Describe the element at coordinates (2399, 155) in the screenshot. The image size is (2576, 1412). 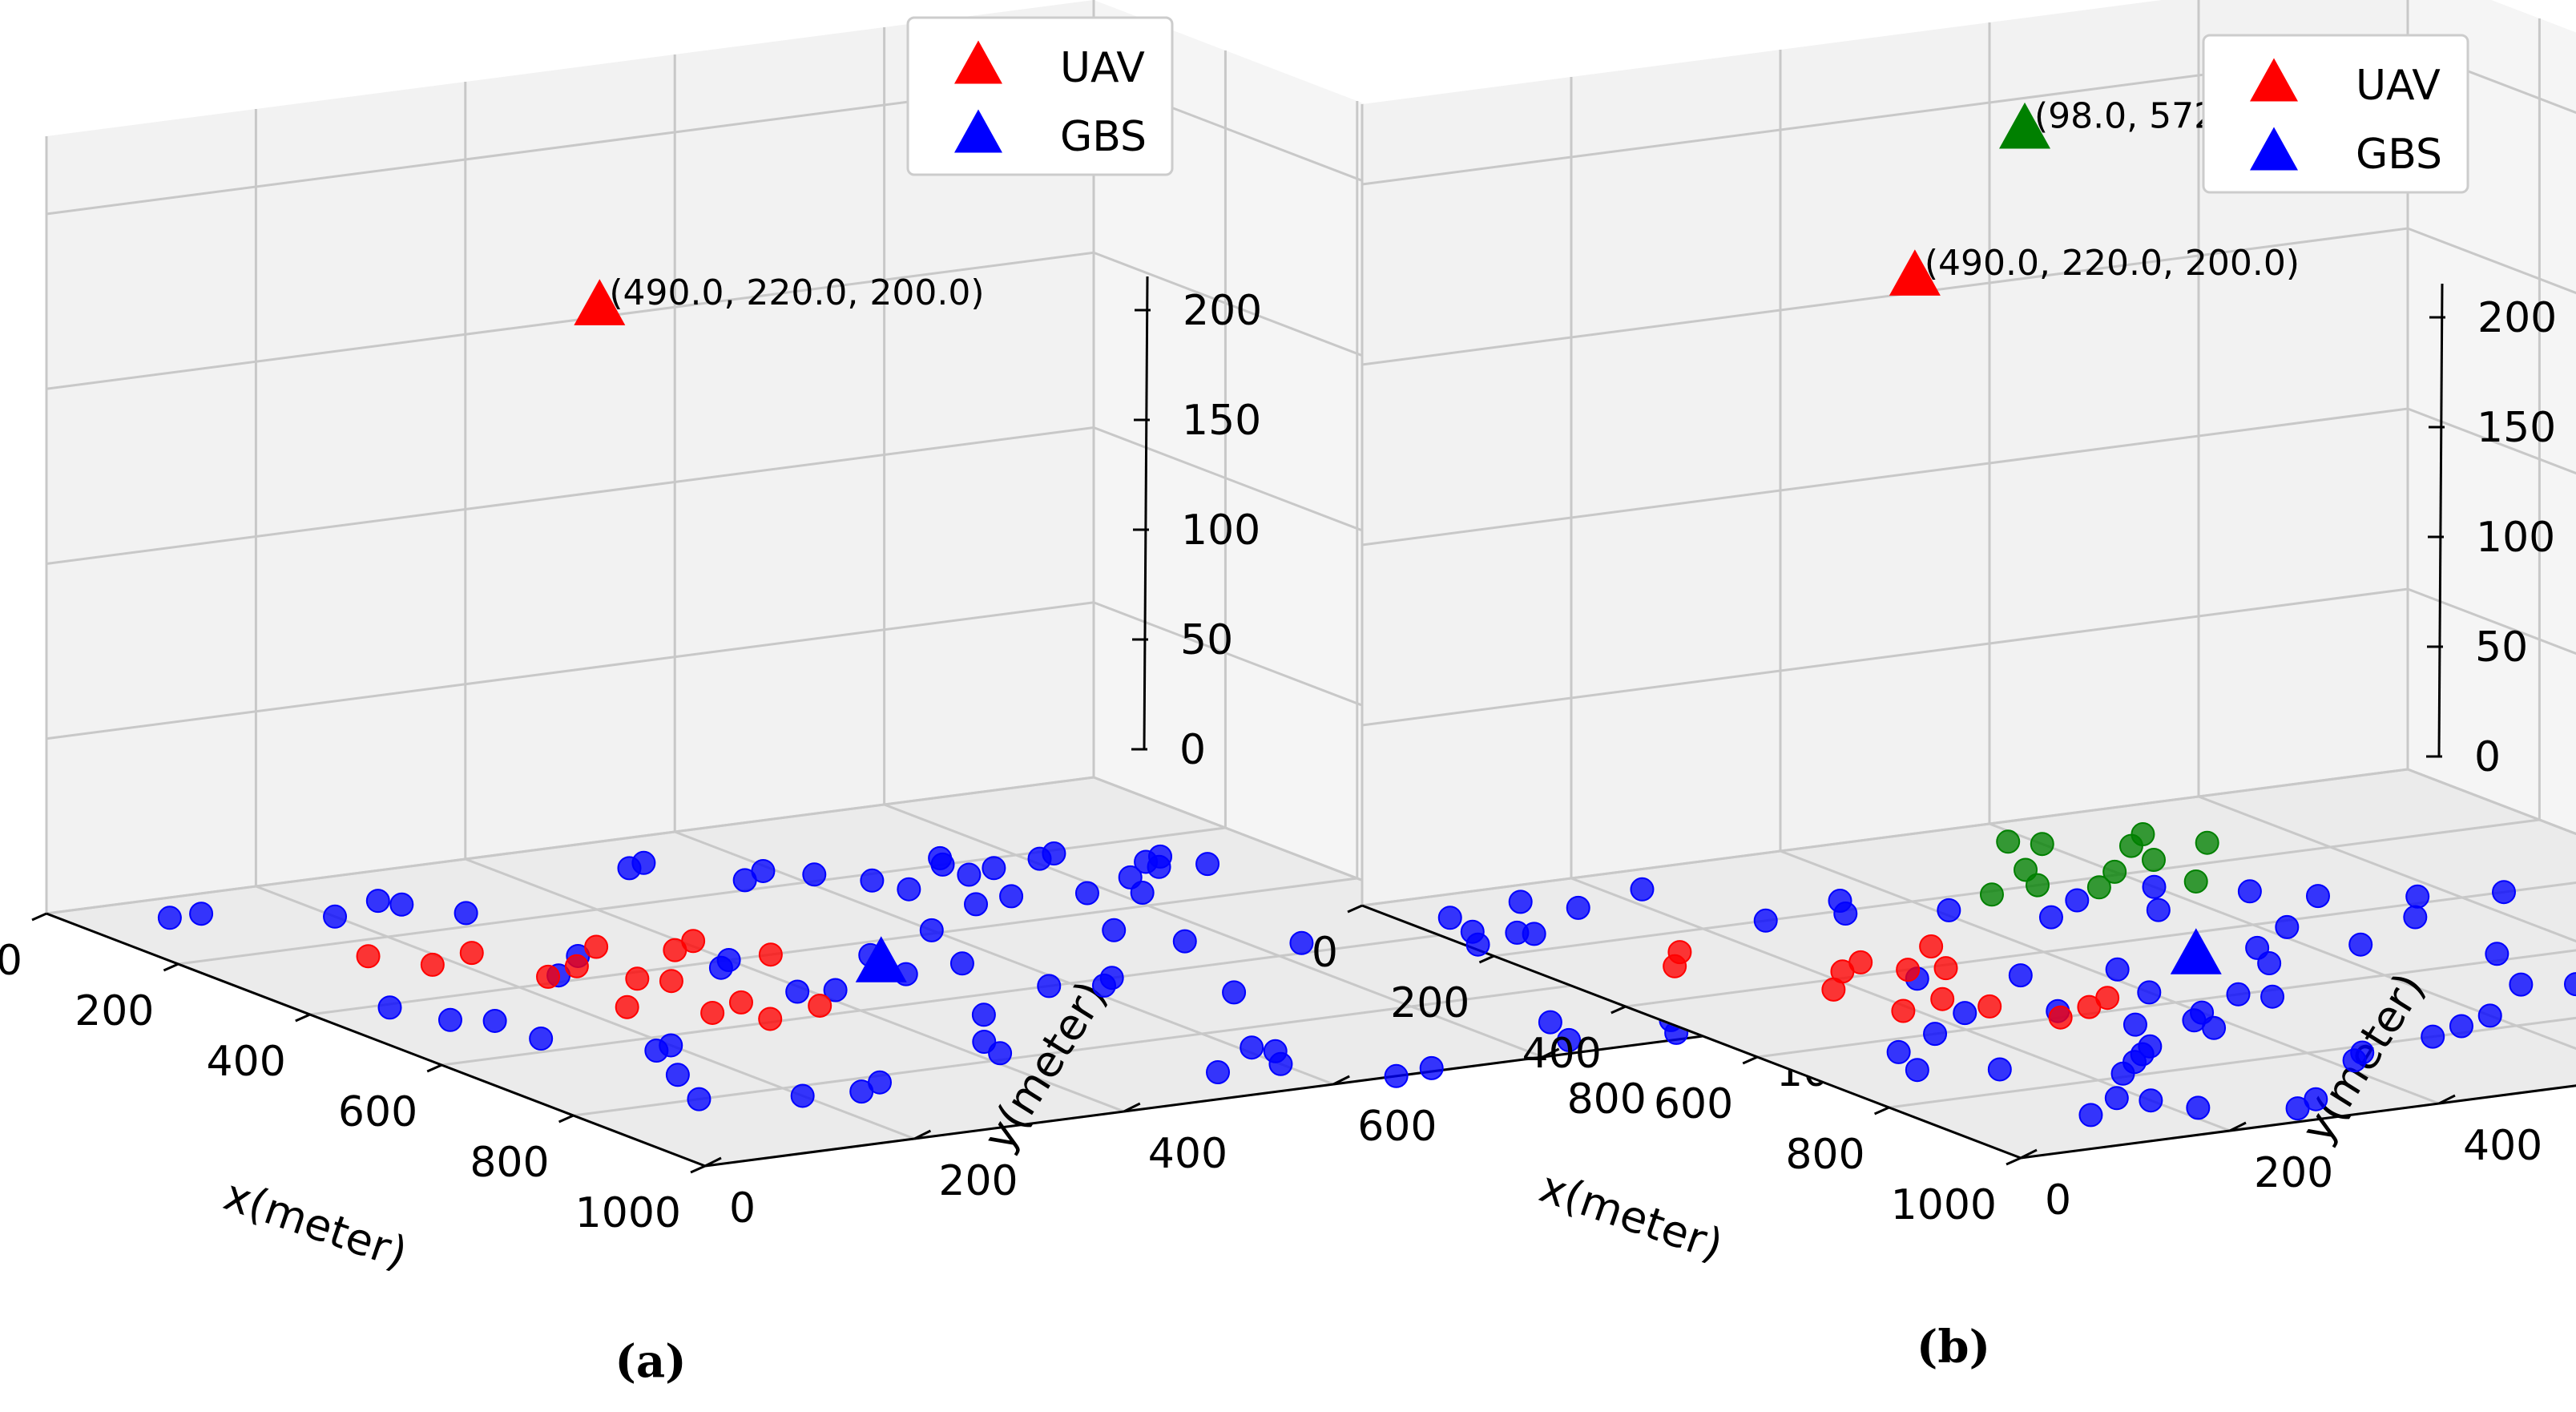
I see `legend-label: GBS` at that location.